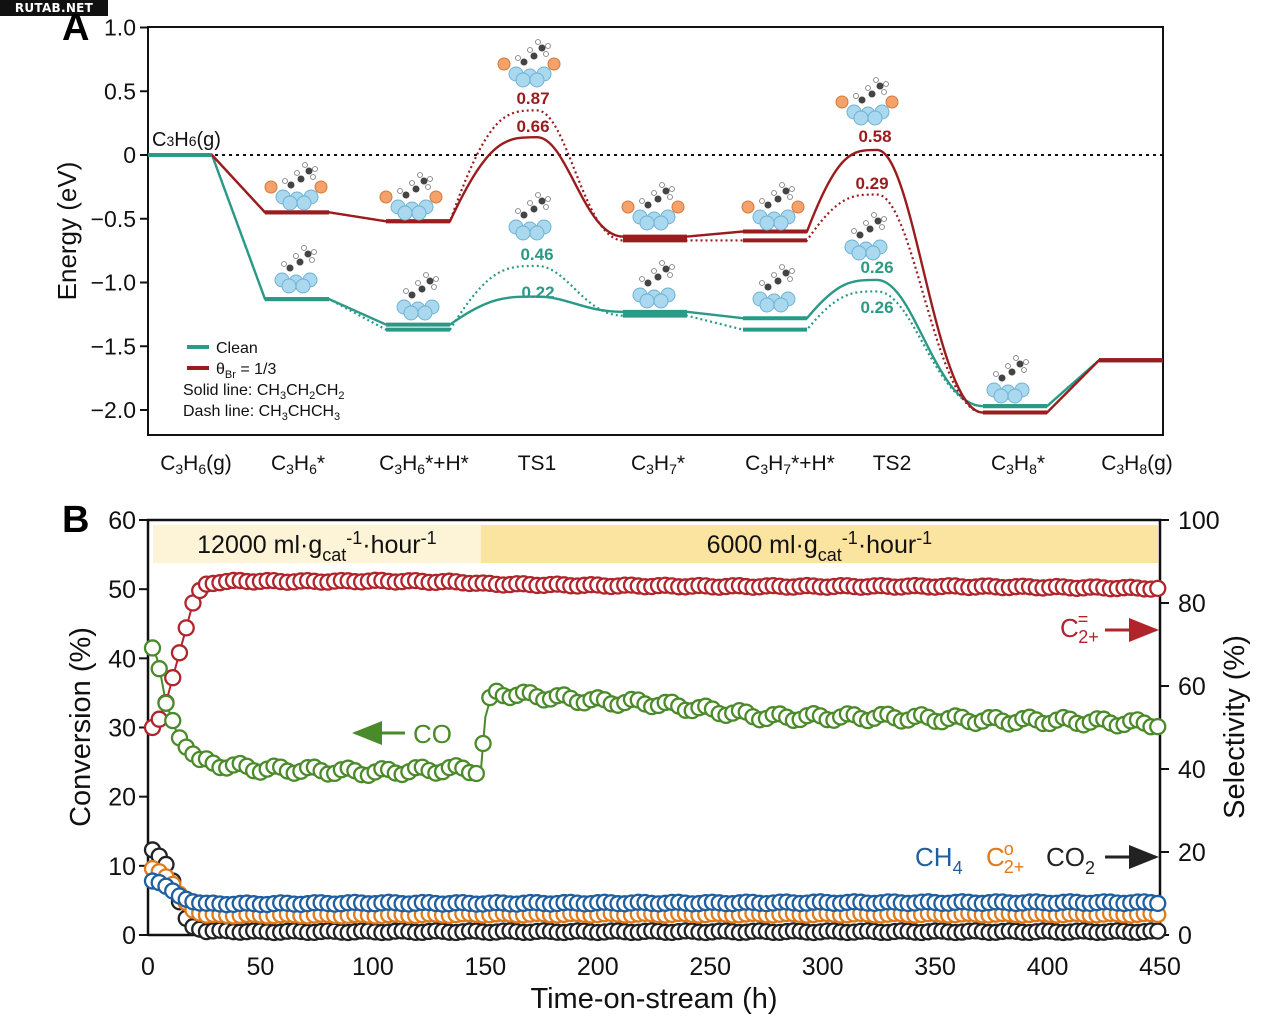  What do you see at coordinates (81, 727) in the screenshot?
I see `y-axis-label: Conversion (%)` at bounding box center [81, 727].